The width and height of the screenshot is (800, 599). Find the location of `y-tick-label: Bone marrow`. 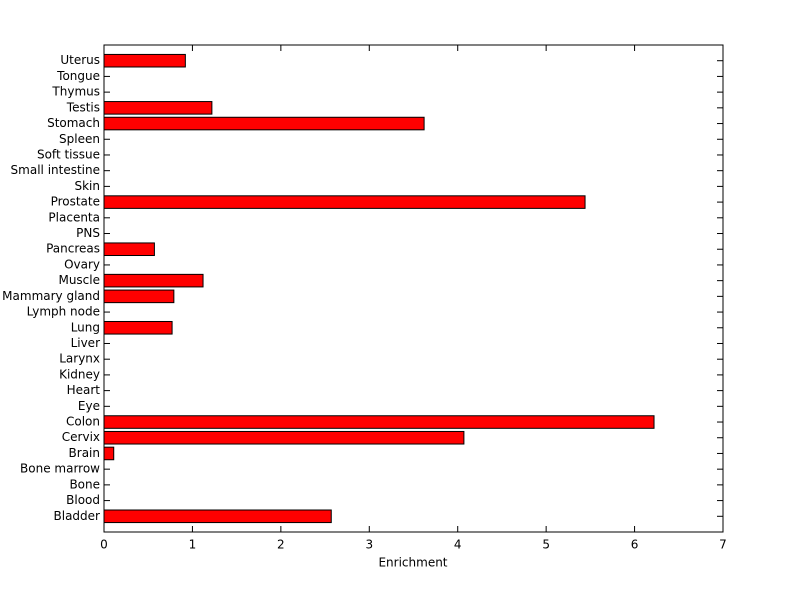

y-tick-label: Bone marrow is located at coordinates (60, 469).